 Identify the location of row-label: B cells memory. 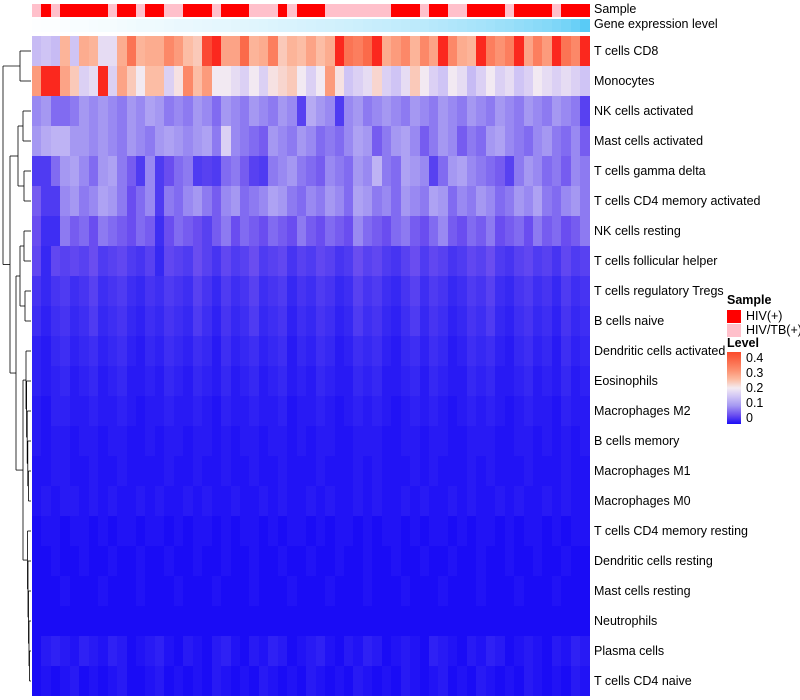
(637, 441).